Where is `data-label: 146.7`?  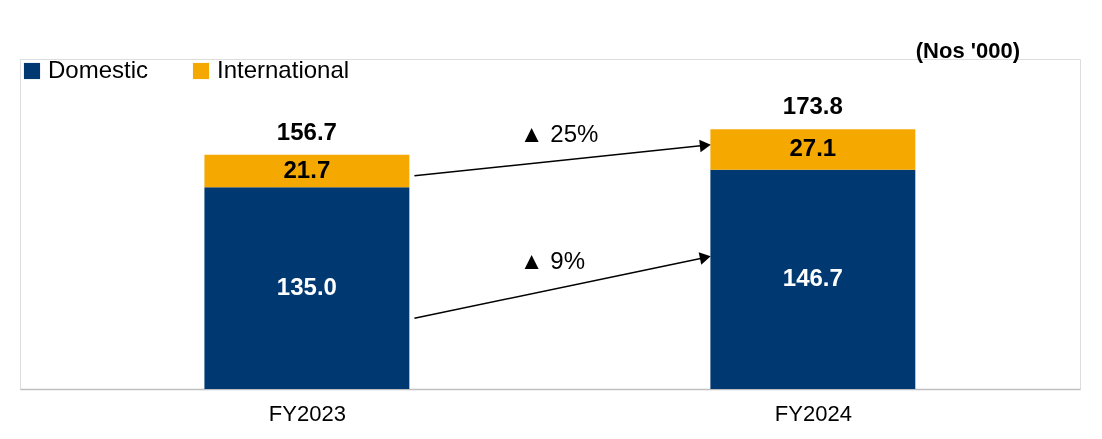 data-label: 146.7 is located at coordinates (812, 278).